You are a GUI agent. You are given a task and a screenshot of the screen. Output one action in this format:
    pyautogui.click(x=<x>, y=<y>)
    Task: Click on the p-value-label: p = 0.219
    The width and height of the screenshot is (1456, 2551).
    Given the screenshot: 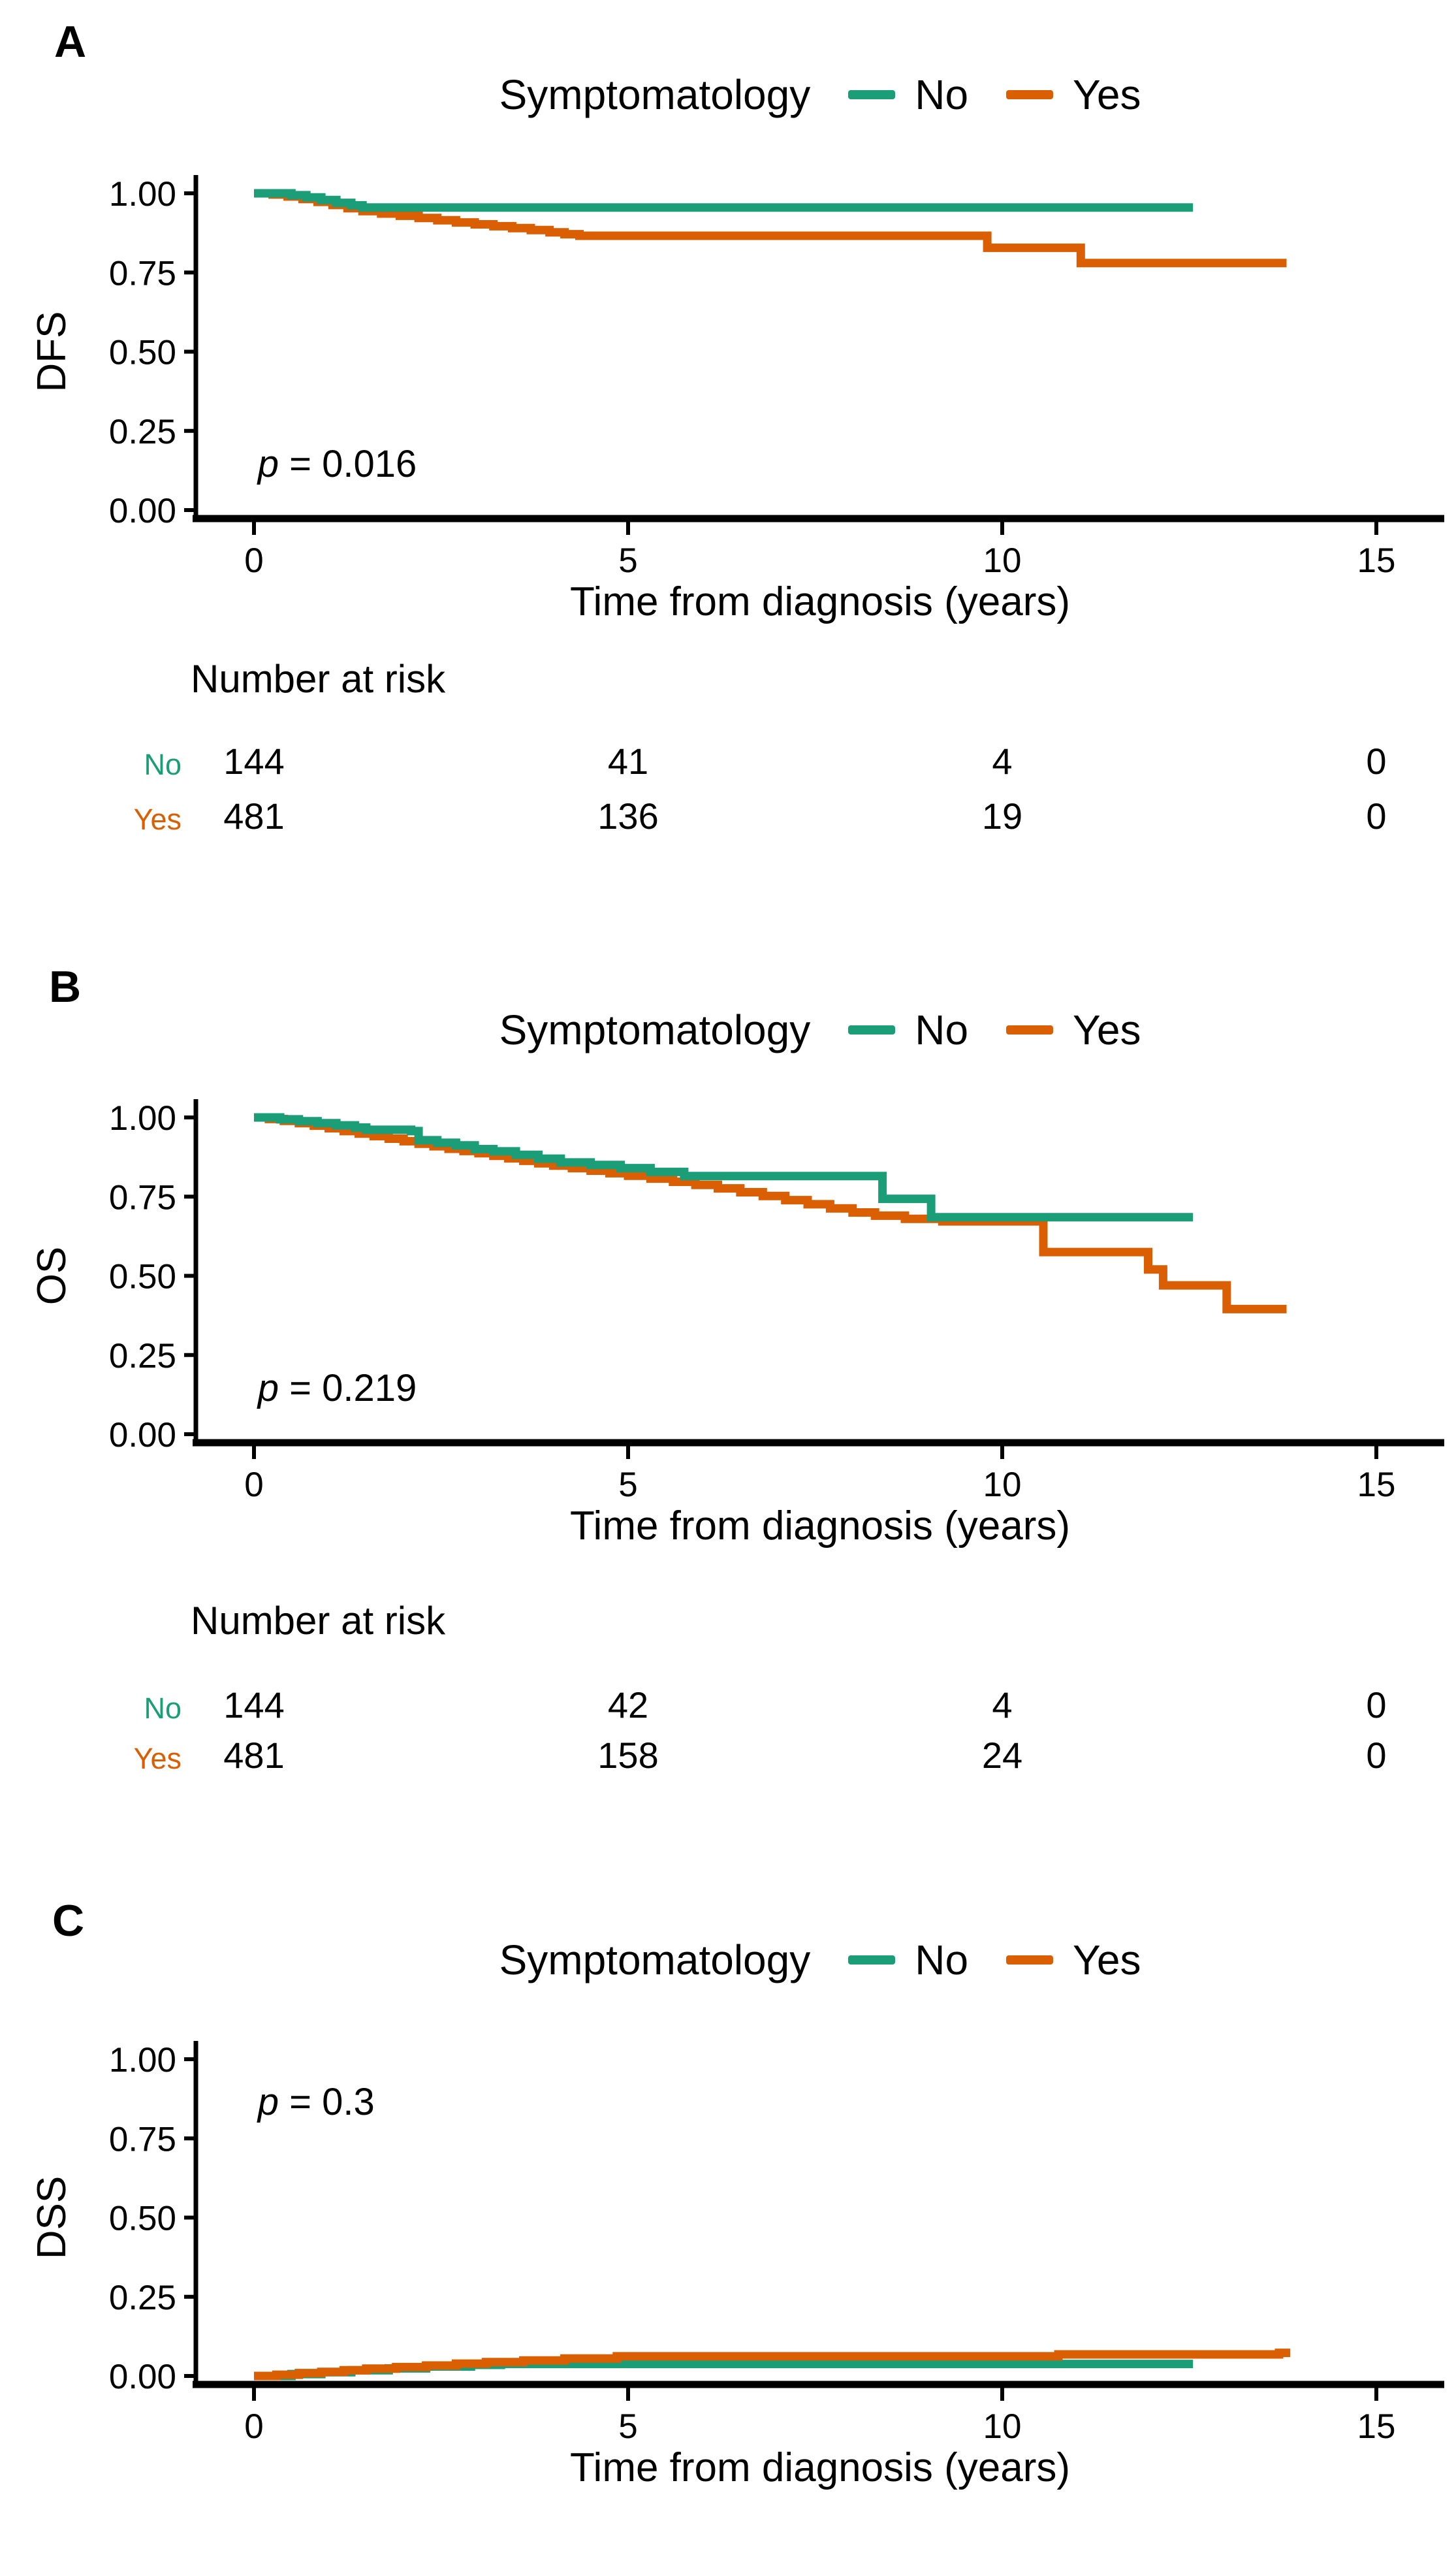 What is the action you would take?
    pyautogui.click(x=337, y=1388)
    